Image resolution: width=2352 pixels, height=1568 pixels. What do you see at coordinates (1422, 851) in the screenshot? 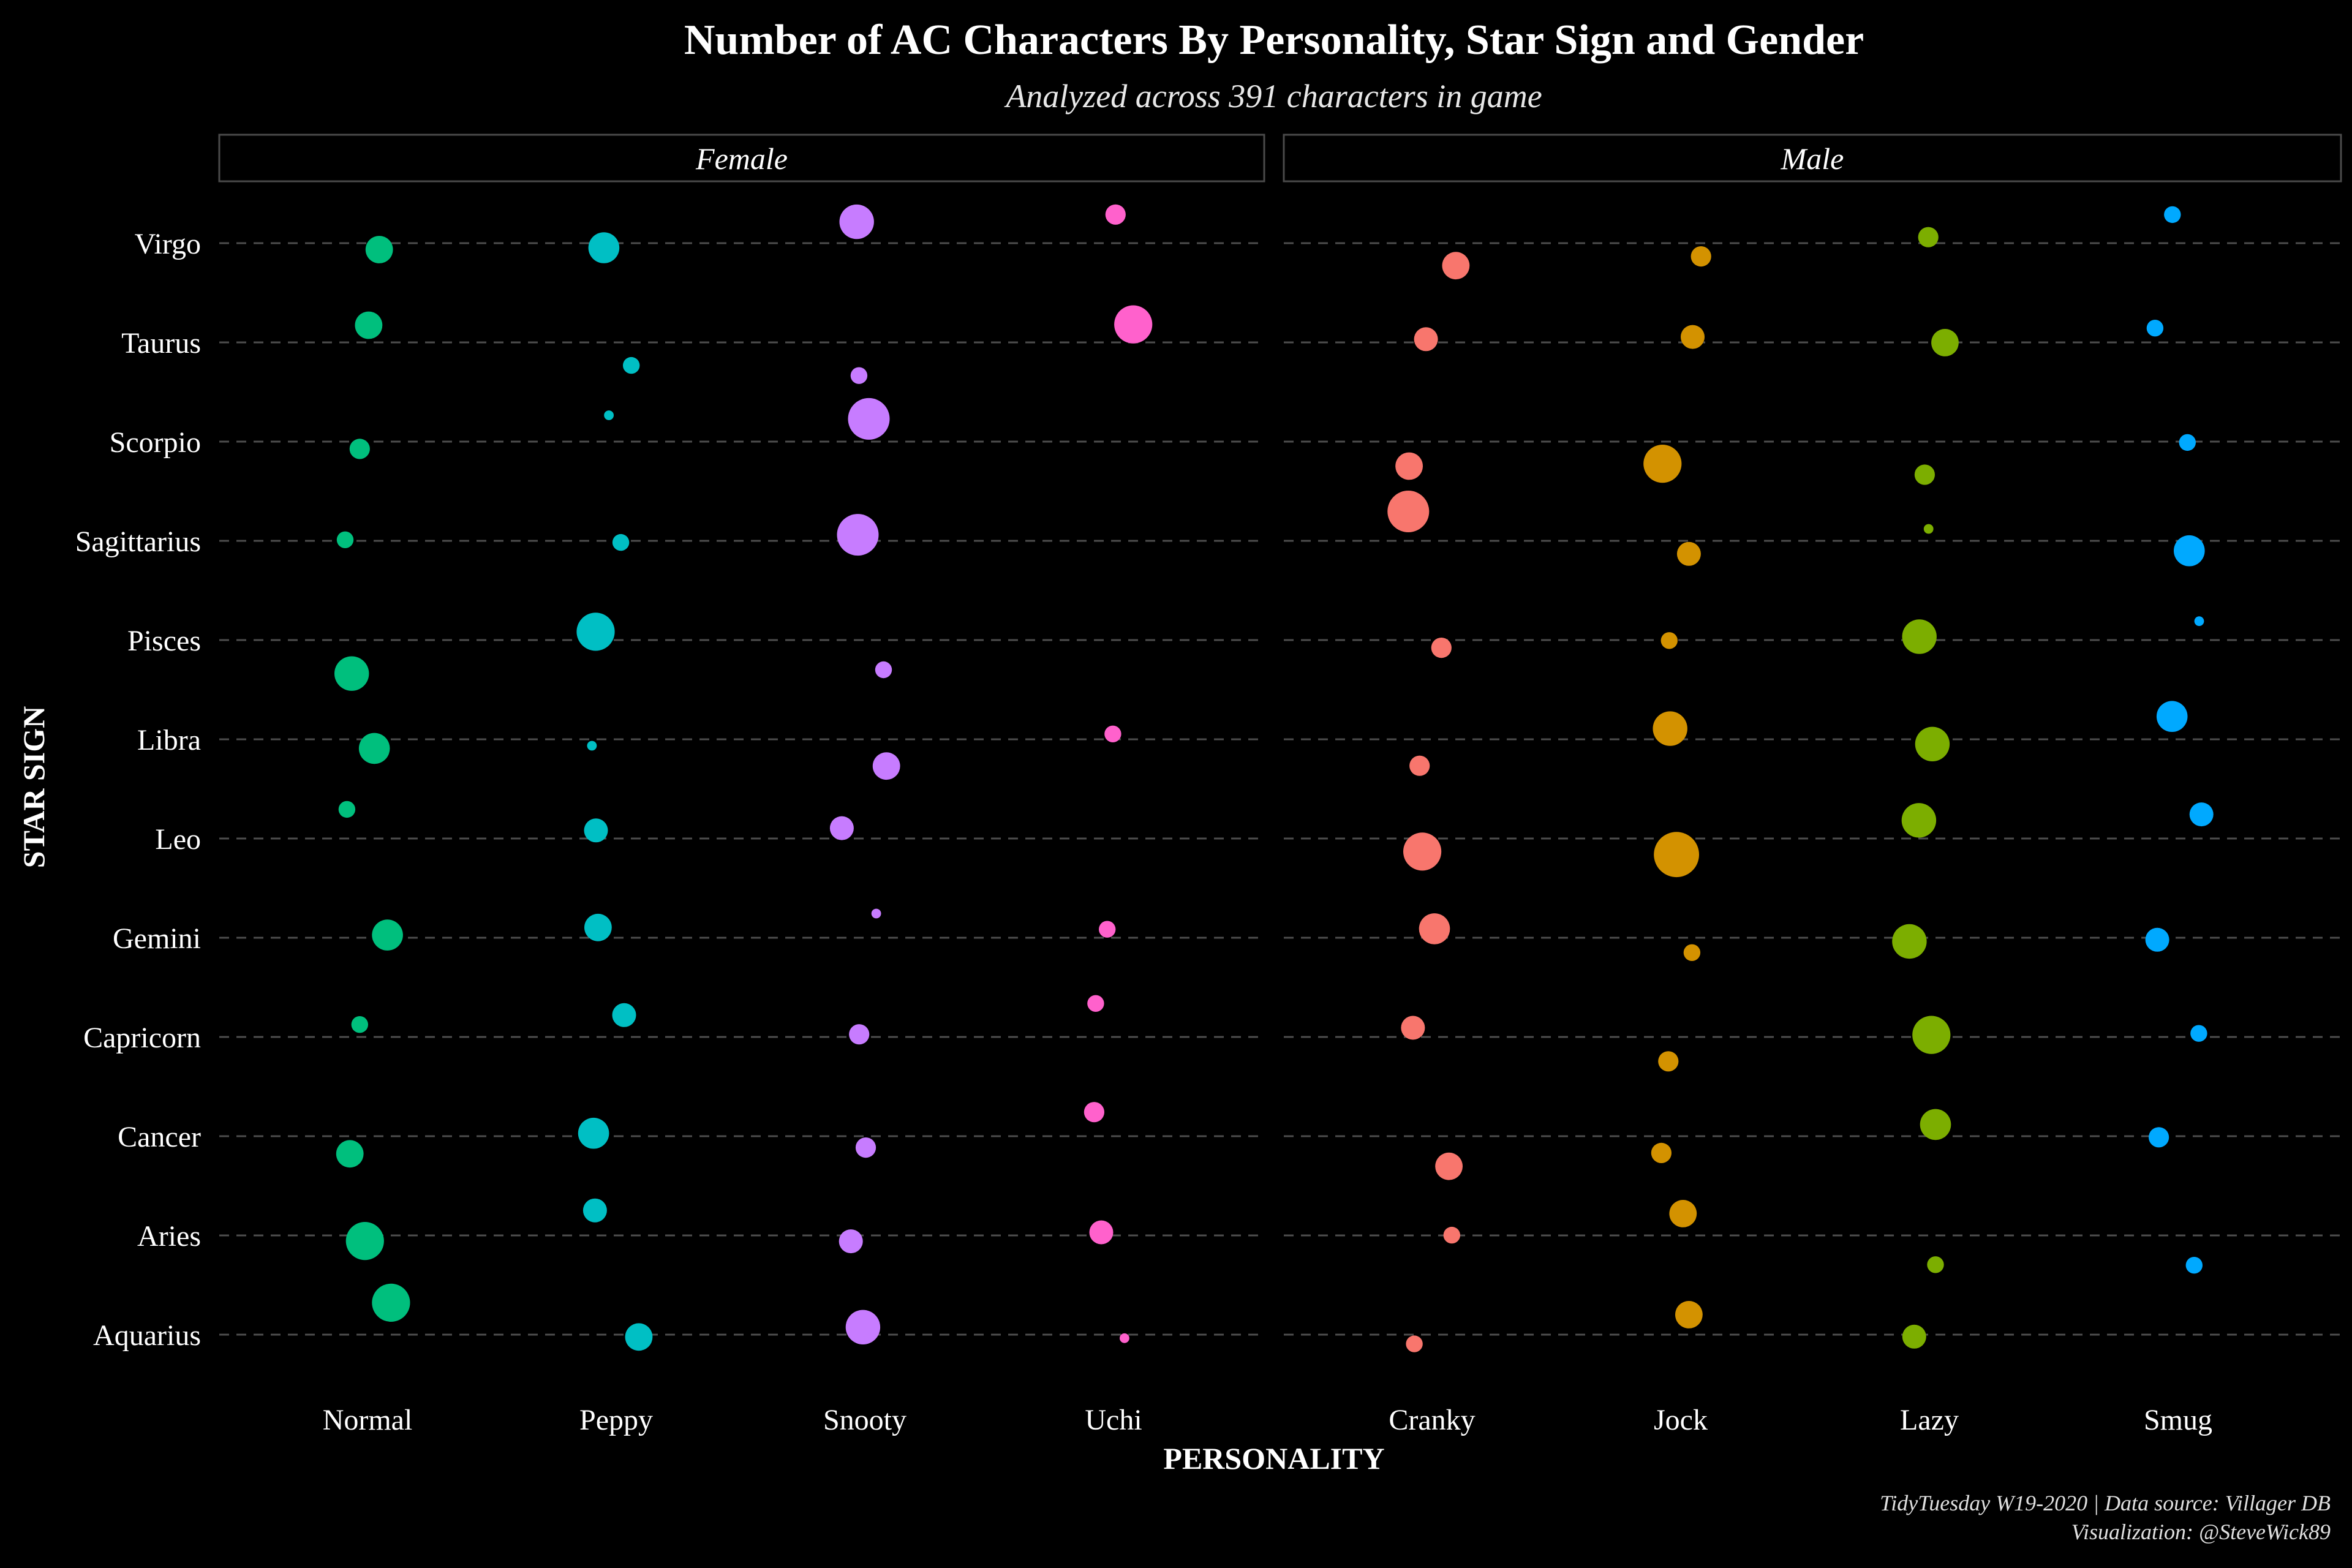
I see `point-male-cranky-leo` at bounding box center [1422, 851].